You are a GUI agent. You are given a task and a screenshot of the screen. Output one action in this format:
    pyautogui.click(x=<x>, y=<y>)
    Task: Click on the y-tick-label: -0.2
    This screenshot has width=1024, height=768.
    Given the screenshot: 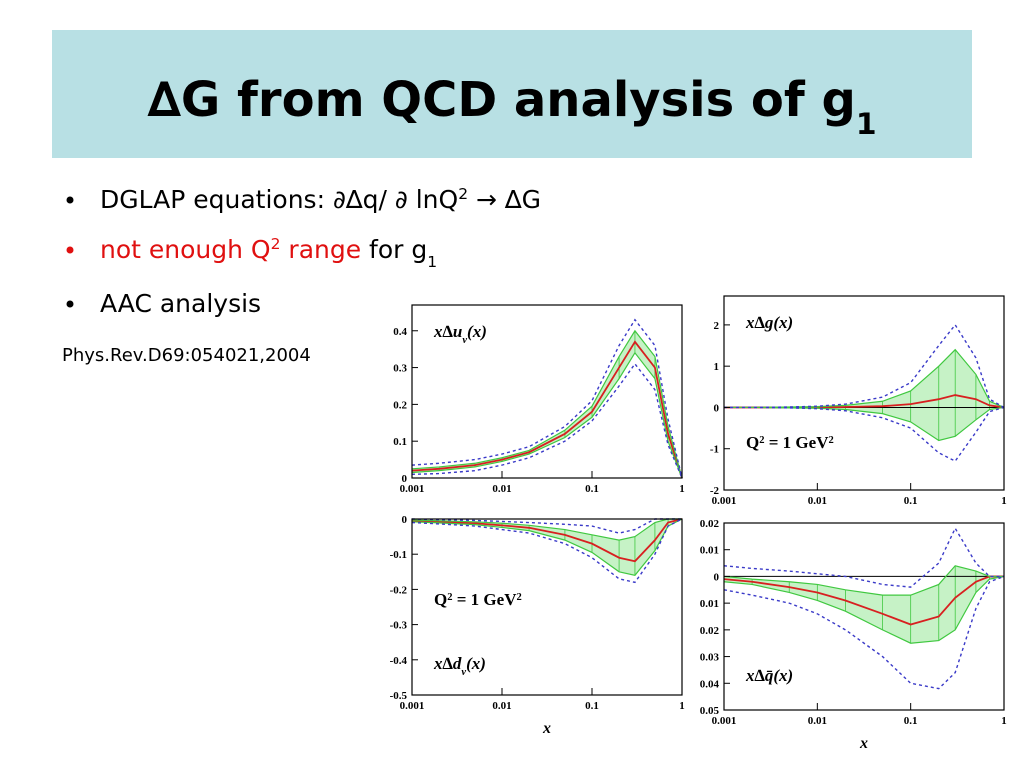 What is the action you would take?
    pyautogui.click(x=399, y=590)
    